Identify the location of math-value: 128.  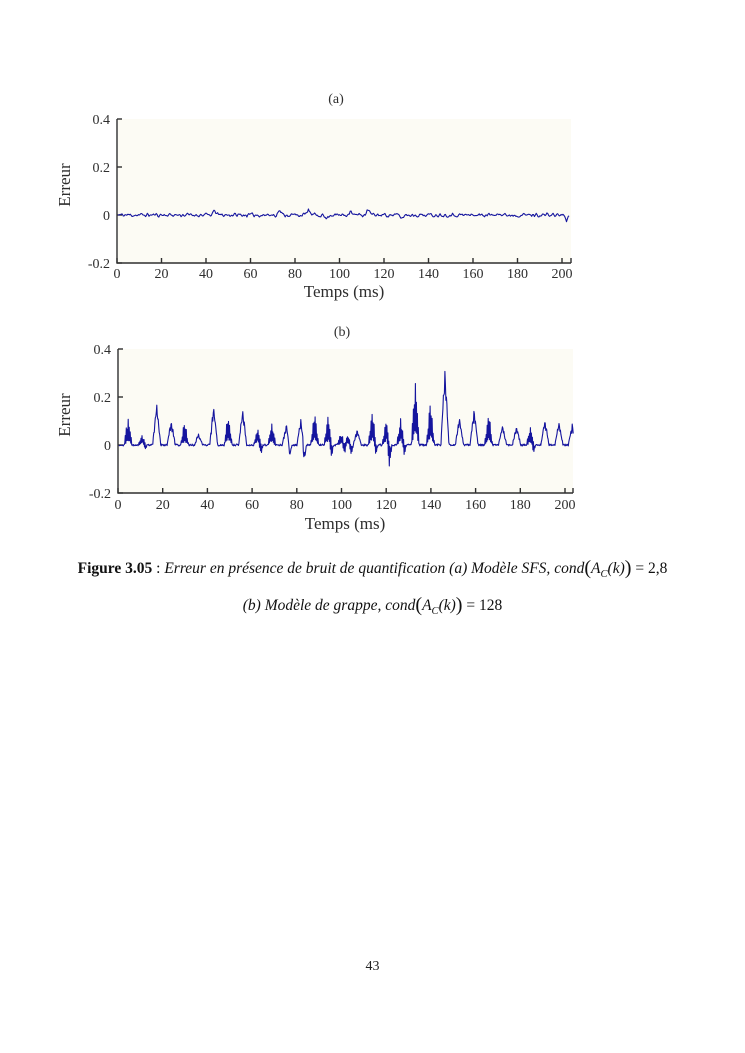
(491, 606).